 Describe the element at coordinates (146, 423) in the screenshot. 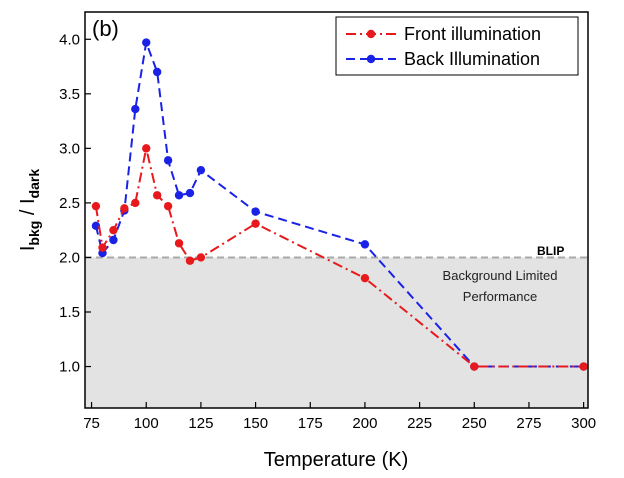

I see `x-tick-label: 100` at that location.